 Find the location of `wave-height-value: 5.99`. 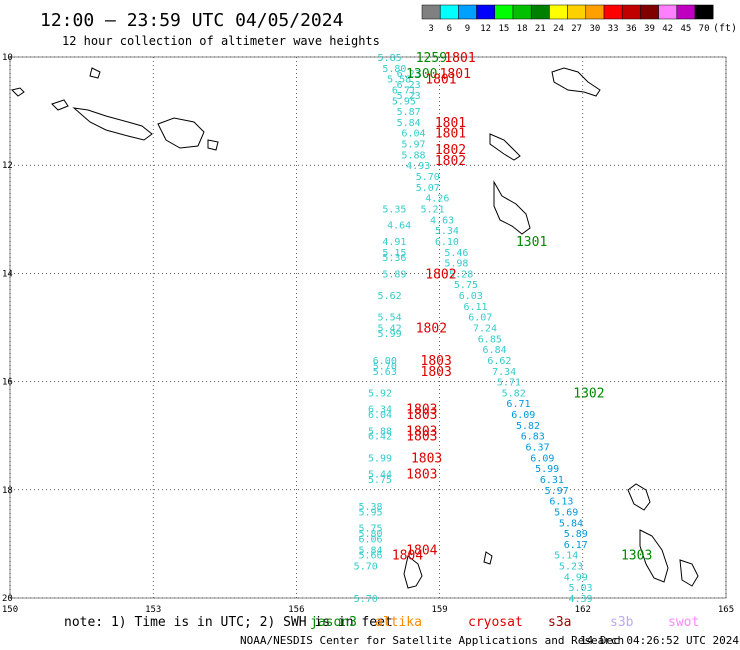

wave-height-value: 5.99 is located at coordinates (547, 469).